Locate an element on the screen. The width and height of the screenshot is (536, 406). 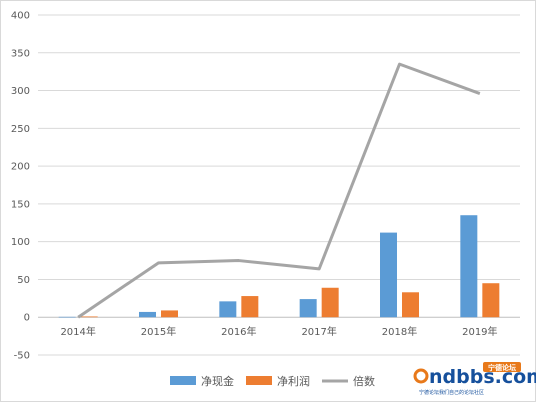
y-tick-label: 300 is located at coordinates (20, 91).